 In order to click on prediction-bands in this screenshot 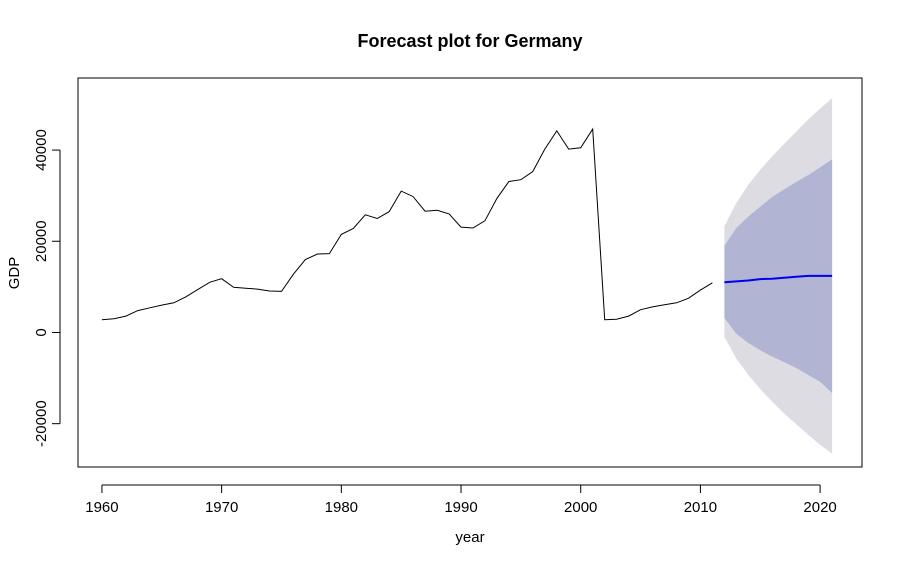, I will do `click(778, 276)`.